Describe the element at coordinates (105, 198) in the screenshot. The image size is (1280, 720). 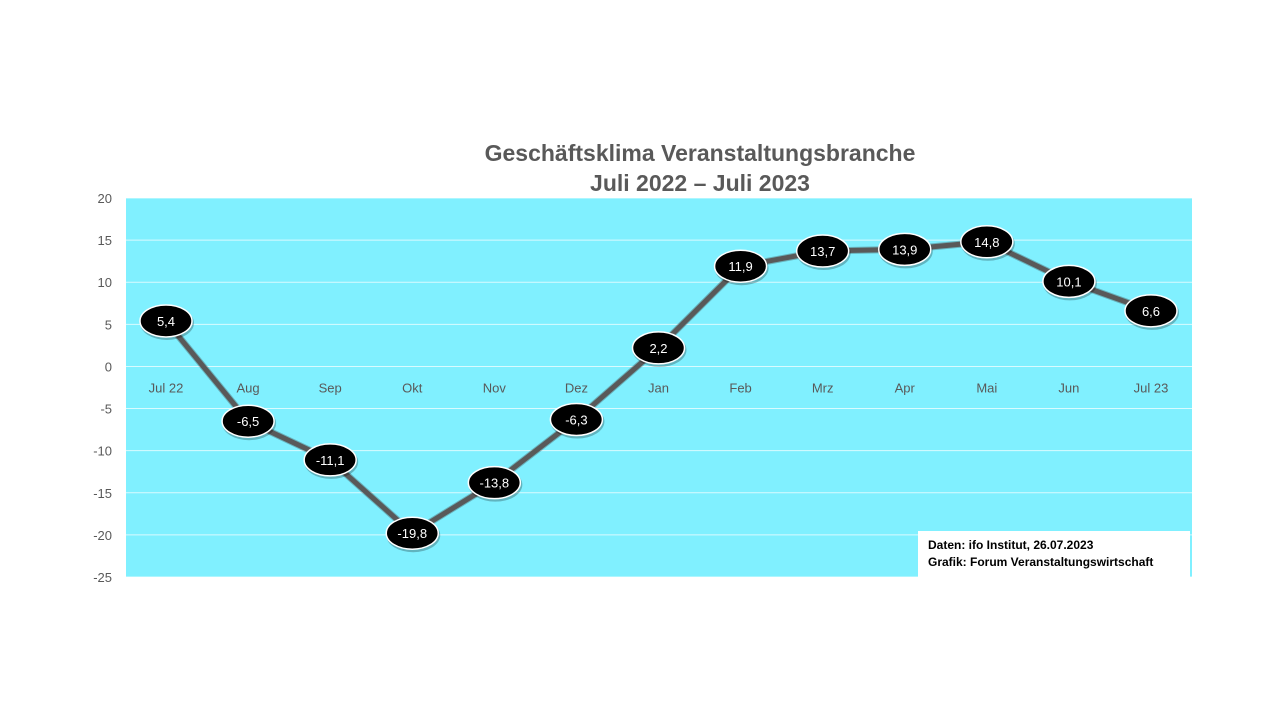
I see `y-tick-label: 20` at that location.